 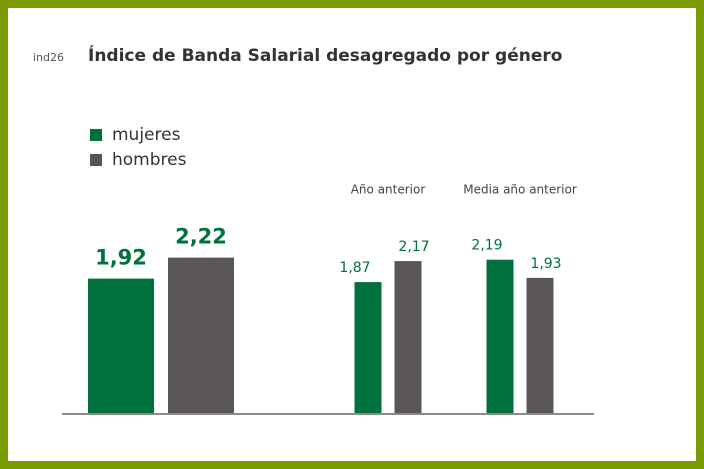 What do you see at coordinates (48, 57) in the screenshot?
I see `chart-code: ind26` at bounding box center [48, 57].